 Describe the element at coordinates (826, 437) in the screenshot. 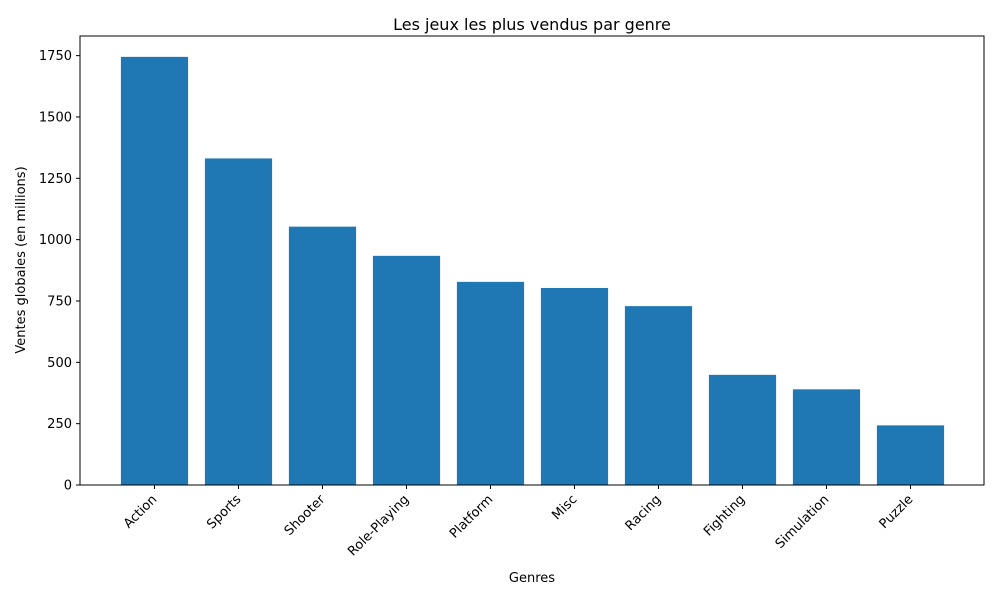

I see `bar-simulation` at that location.